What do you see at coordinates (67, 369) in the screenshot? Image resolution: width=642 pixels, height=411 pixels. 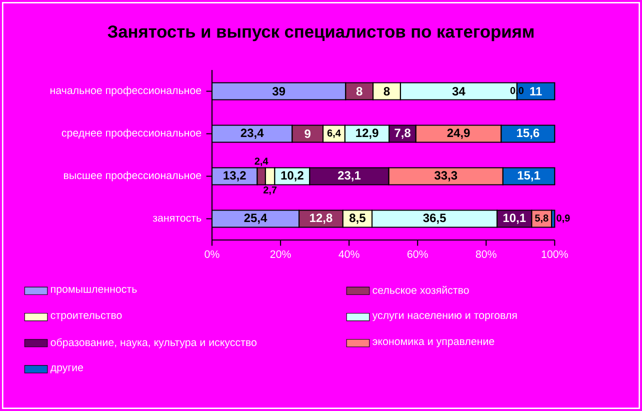 I see `legend-label: другие` at bounding box center [67, 369].